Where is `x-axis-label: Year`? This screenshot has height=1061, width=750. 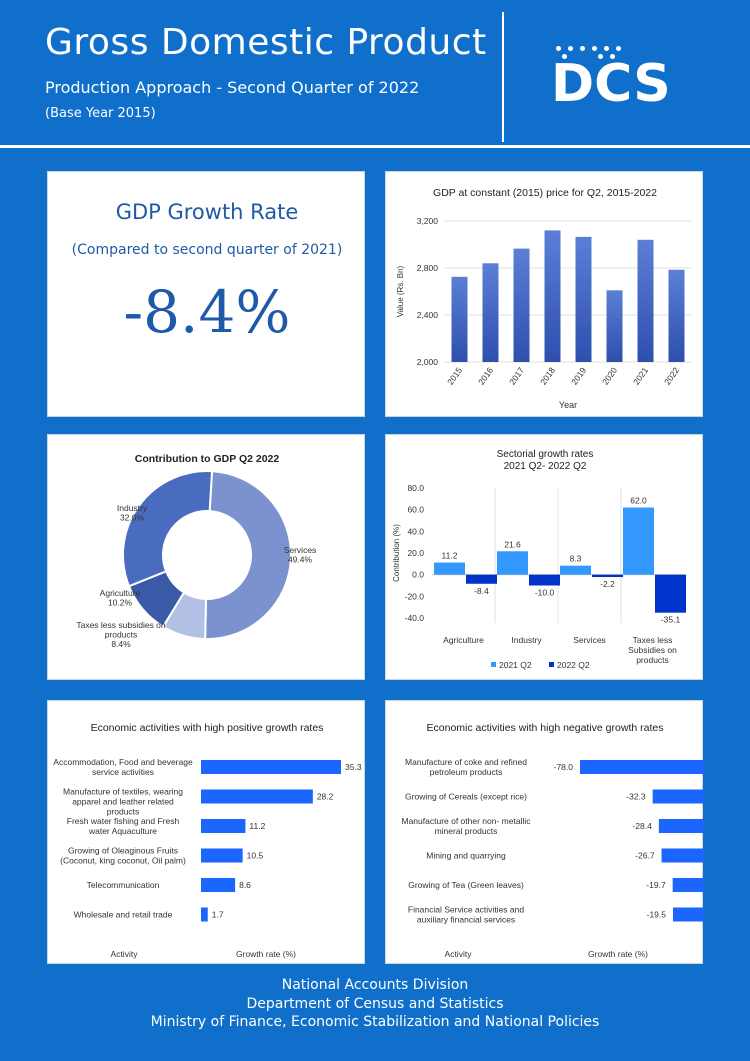
x-axis-label: Year is located at coordinates (568, 405).